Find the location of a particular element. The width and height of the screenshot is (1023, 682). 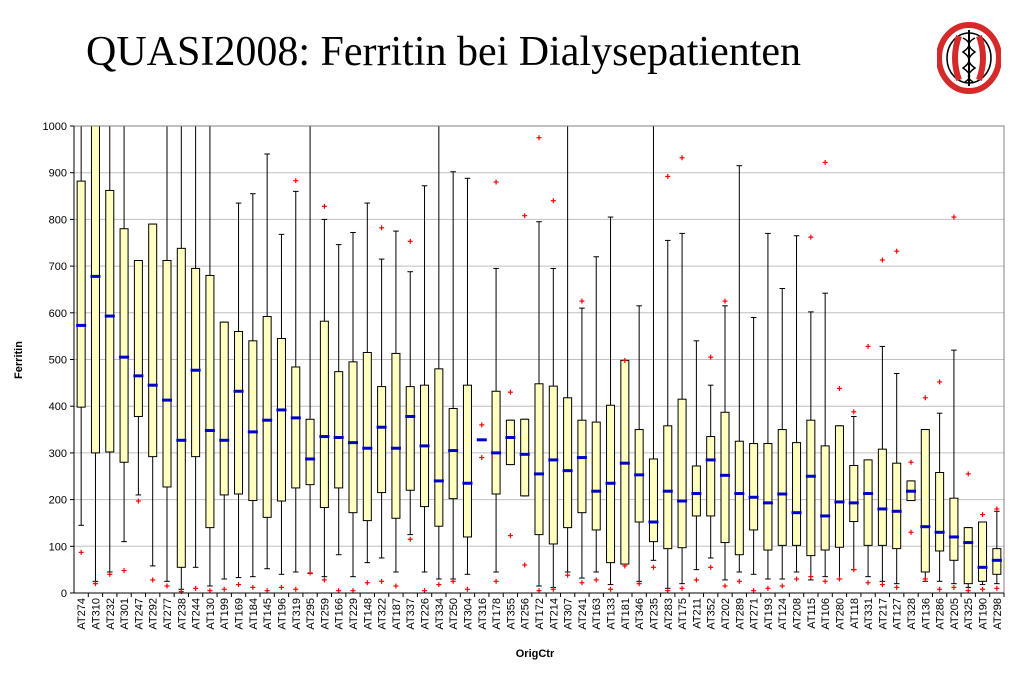

x-tick-label: AT118 is located at coordinates (855, 613).